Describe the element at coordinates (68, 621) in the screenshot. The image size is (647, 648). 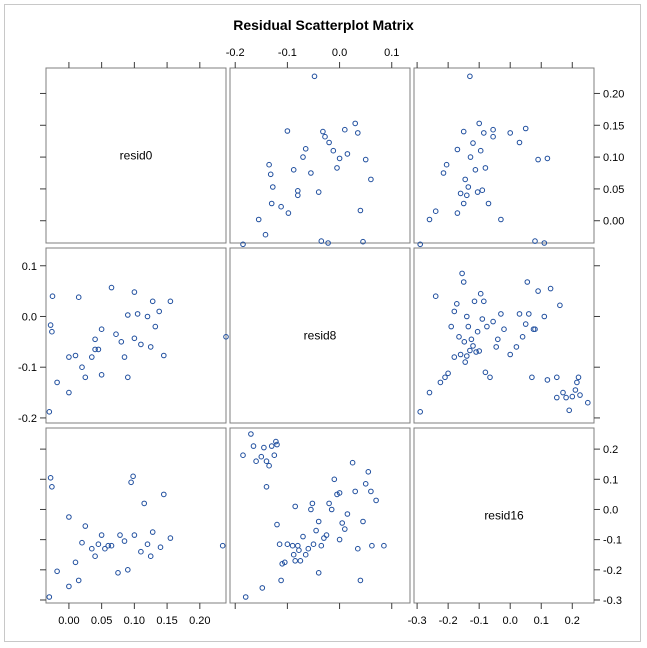
I see `x-tick-label: 0.00` at that location.